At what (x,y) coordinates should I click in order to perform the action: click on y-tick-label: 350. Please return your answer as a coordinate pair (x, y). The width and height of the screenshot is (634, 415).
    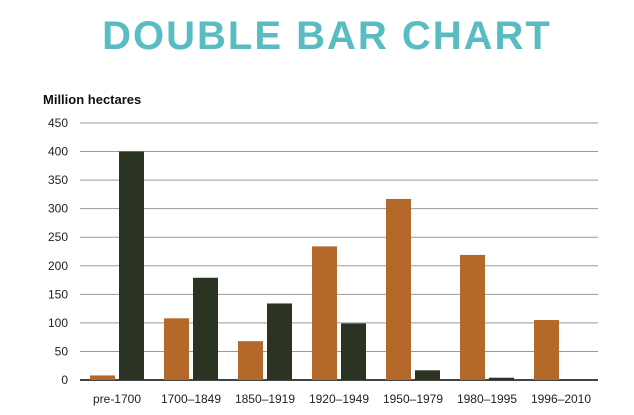
    Looking at the image, I should click on (58, 180).